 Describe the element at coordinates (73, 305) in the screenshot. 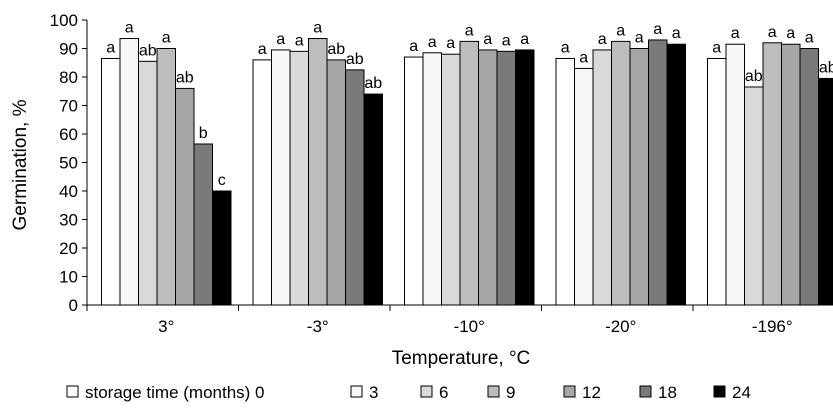

I see `y-tick-label: 0` at that location.